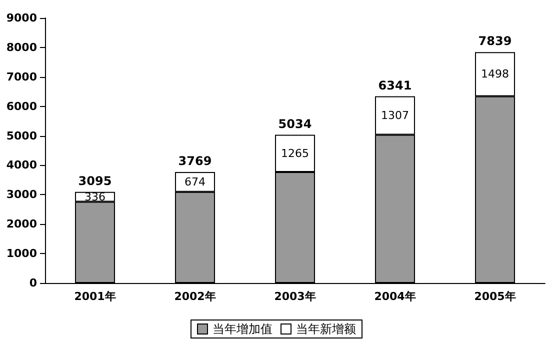 The height and width of the screenshot is (340, 553). I want to click on x-tick-label: 2003年, so click(295, 296).